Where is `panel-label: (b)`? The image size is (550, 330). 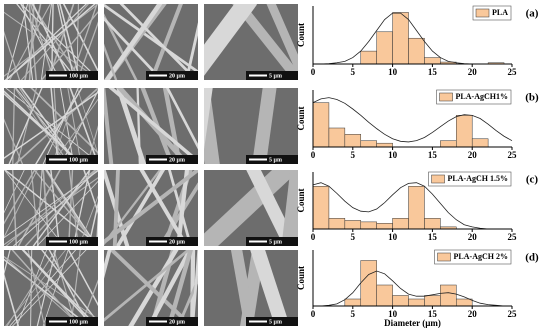 panel-label: (b) is located at coordinates (532, 98).